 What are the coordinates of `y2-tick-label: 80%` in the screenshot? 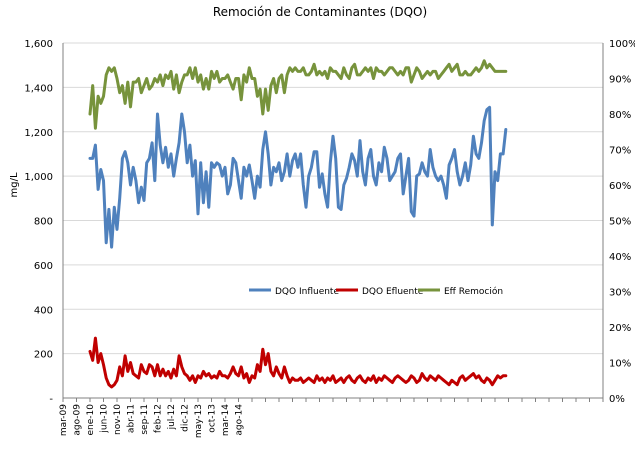 It's located at (620, 115).